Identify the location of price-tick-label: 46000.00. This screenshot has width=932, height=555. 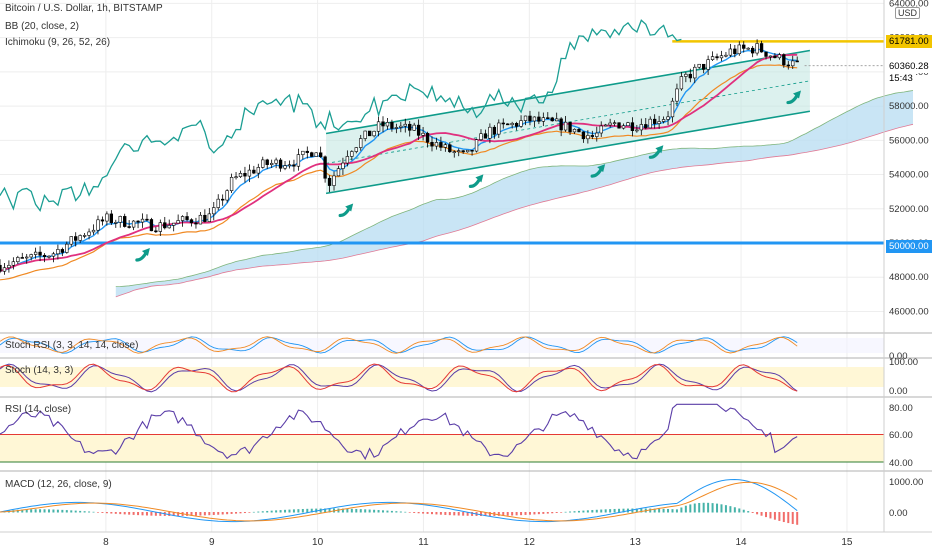
(909, 311).